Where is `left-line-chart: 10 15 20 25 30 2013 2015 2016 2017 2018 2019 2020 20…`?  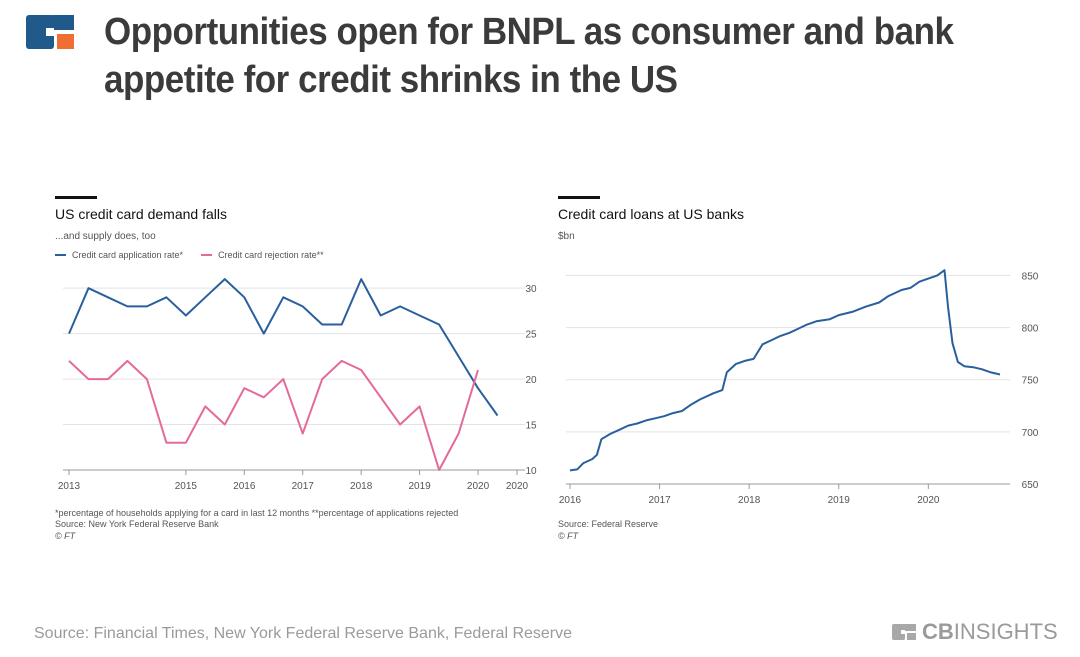
left-line-chart: 10 15 20 25 30 2013 2015 2016 2017 2018 2019 2020 20… is located at coordinates (297, 385).